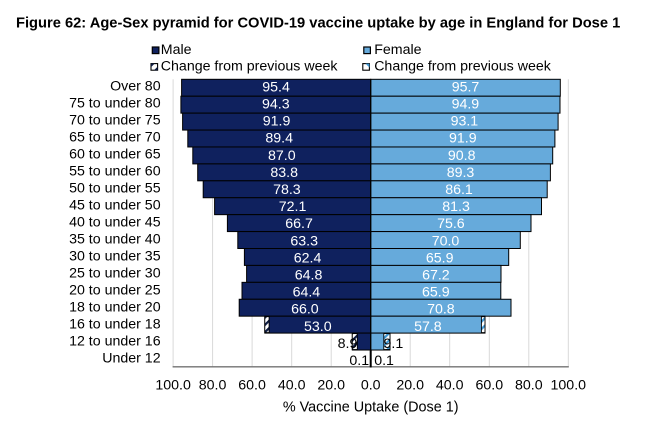 The image size is (650, 425). What do you see at coordinates (276, 104) in the screenshot?
I see `svg-text: 94.3` at bounding box center [276, 104].